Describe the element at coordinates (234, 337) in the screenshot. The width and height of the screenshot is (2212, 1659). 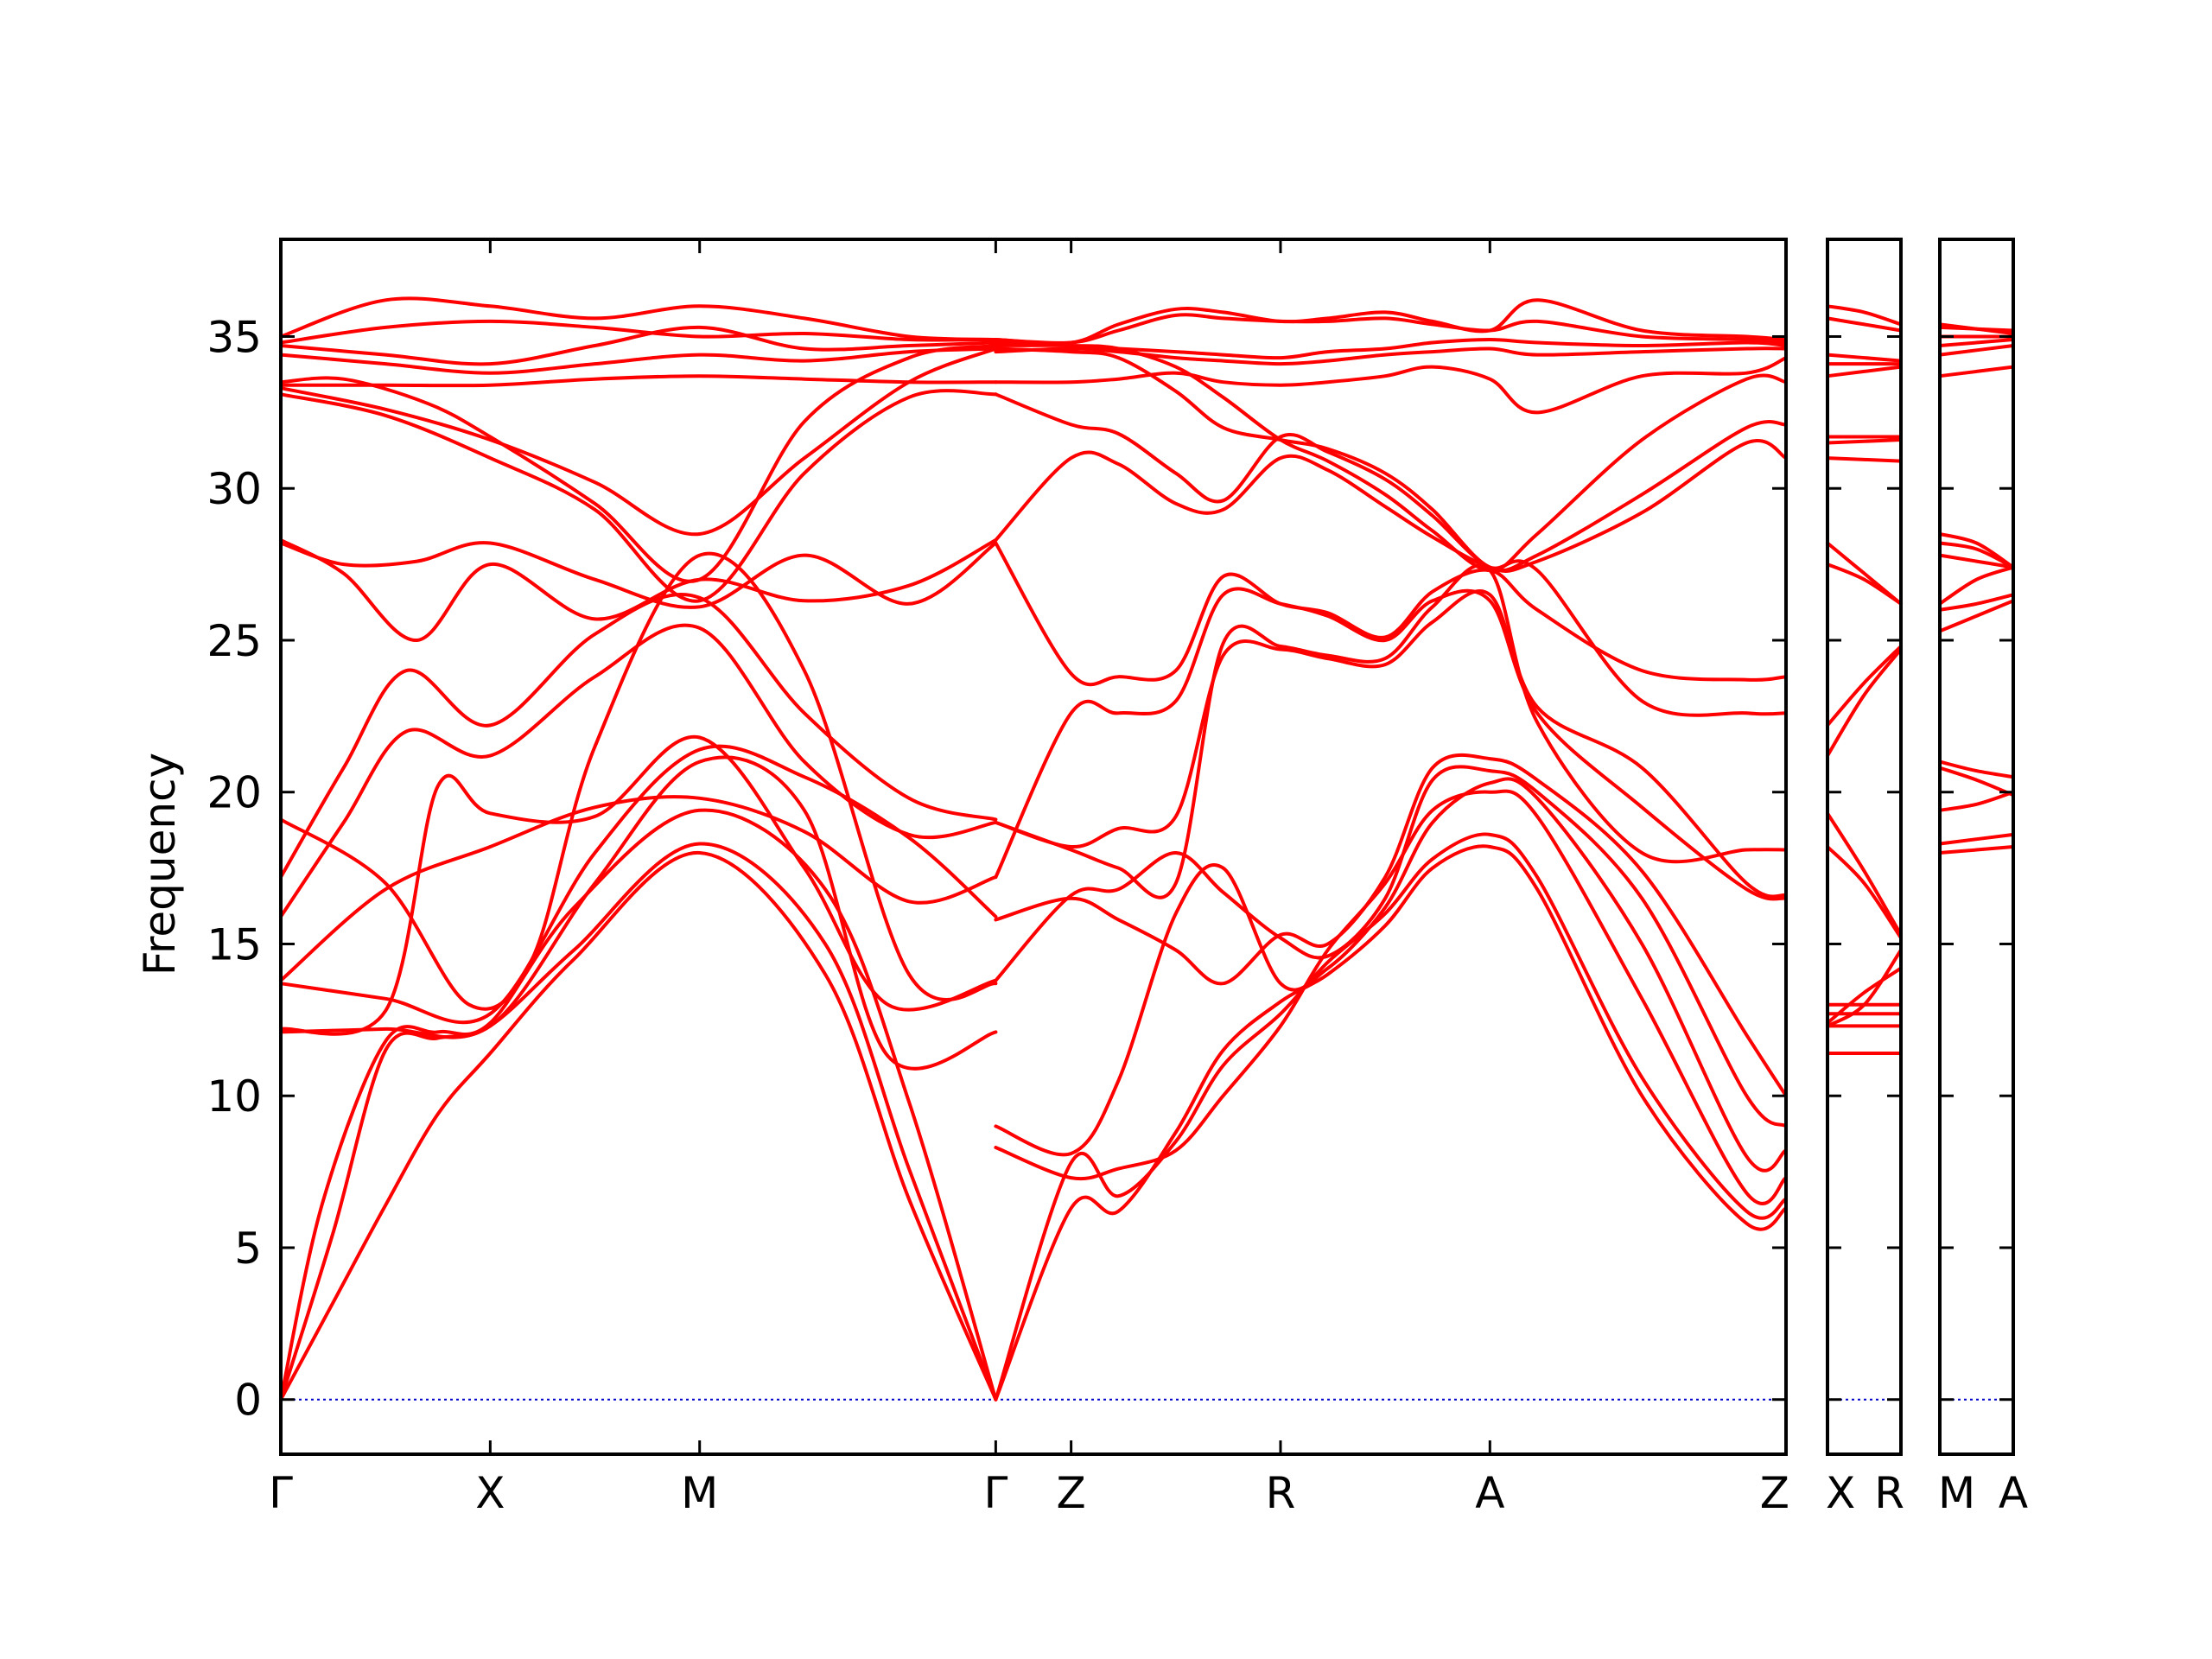
I see `y-tick-label: 35` at that location.